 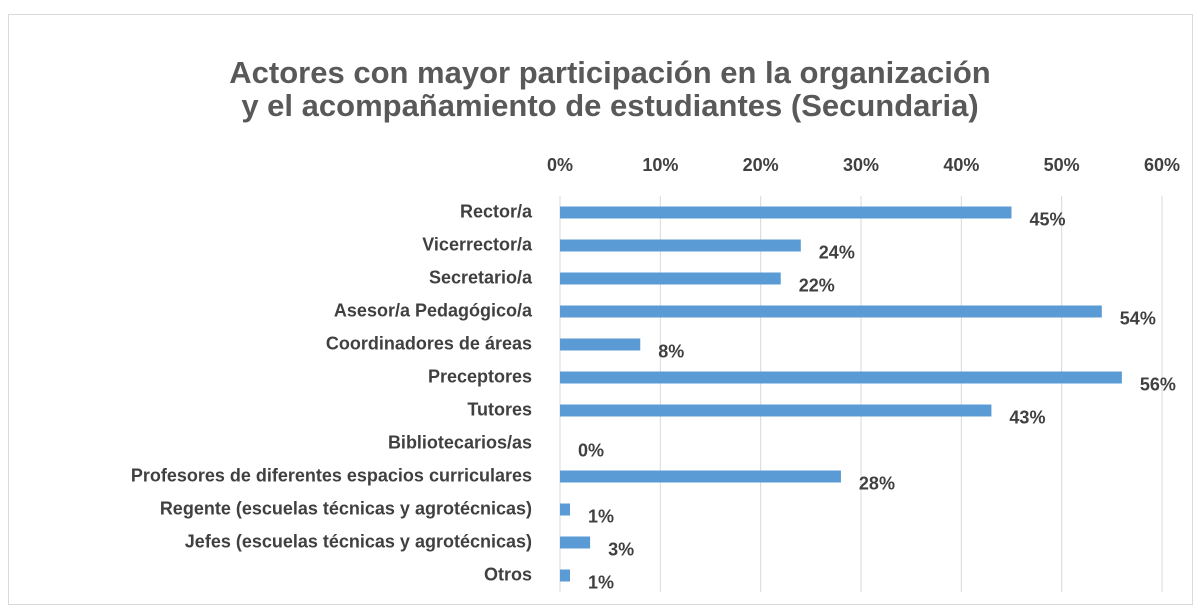 I want to click on data-label: 0%, so click(x=591, y=450).